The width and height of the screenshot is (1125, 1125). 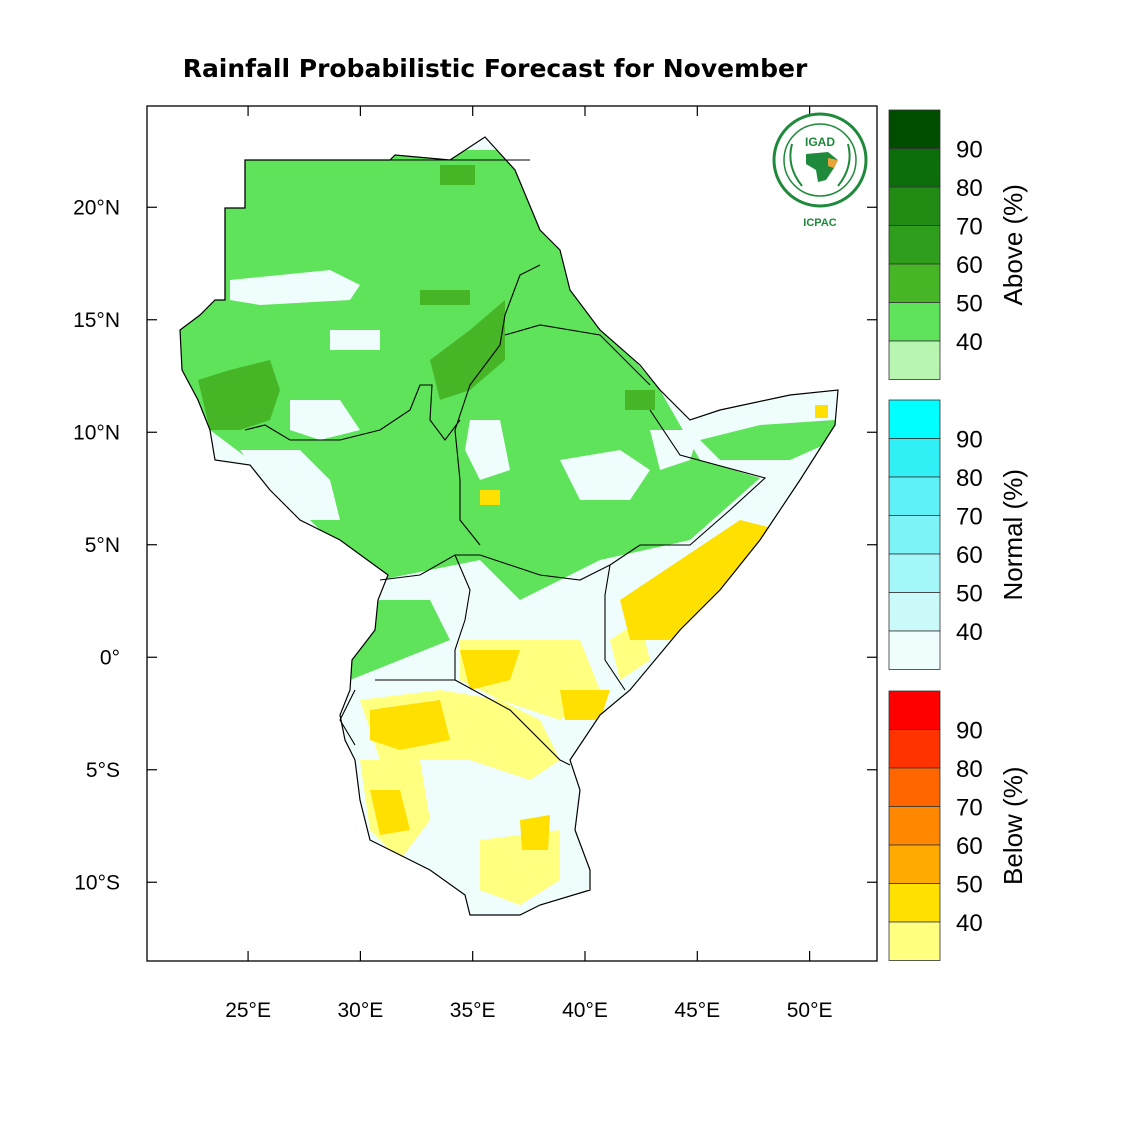 I want to click on igad-horn-highlight, so click(x=833, y=163).